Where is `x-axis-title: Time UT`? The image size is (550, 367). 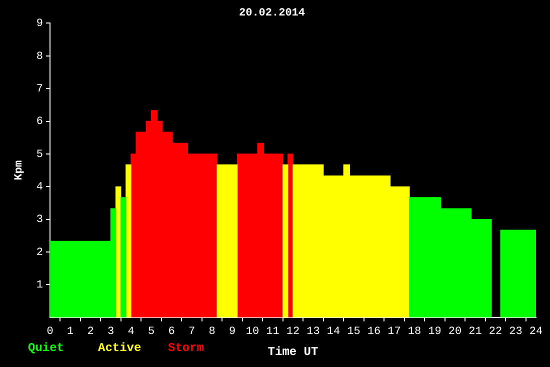
x-axis-title: Time UT is located at coordinates (293, 351).